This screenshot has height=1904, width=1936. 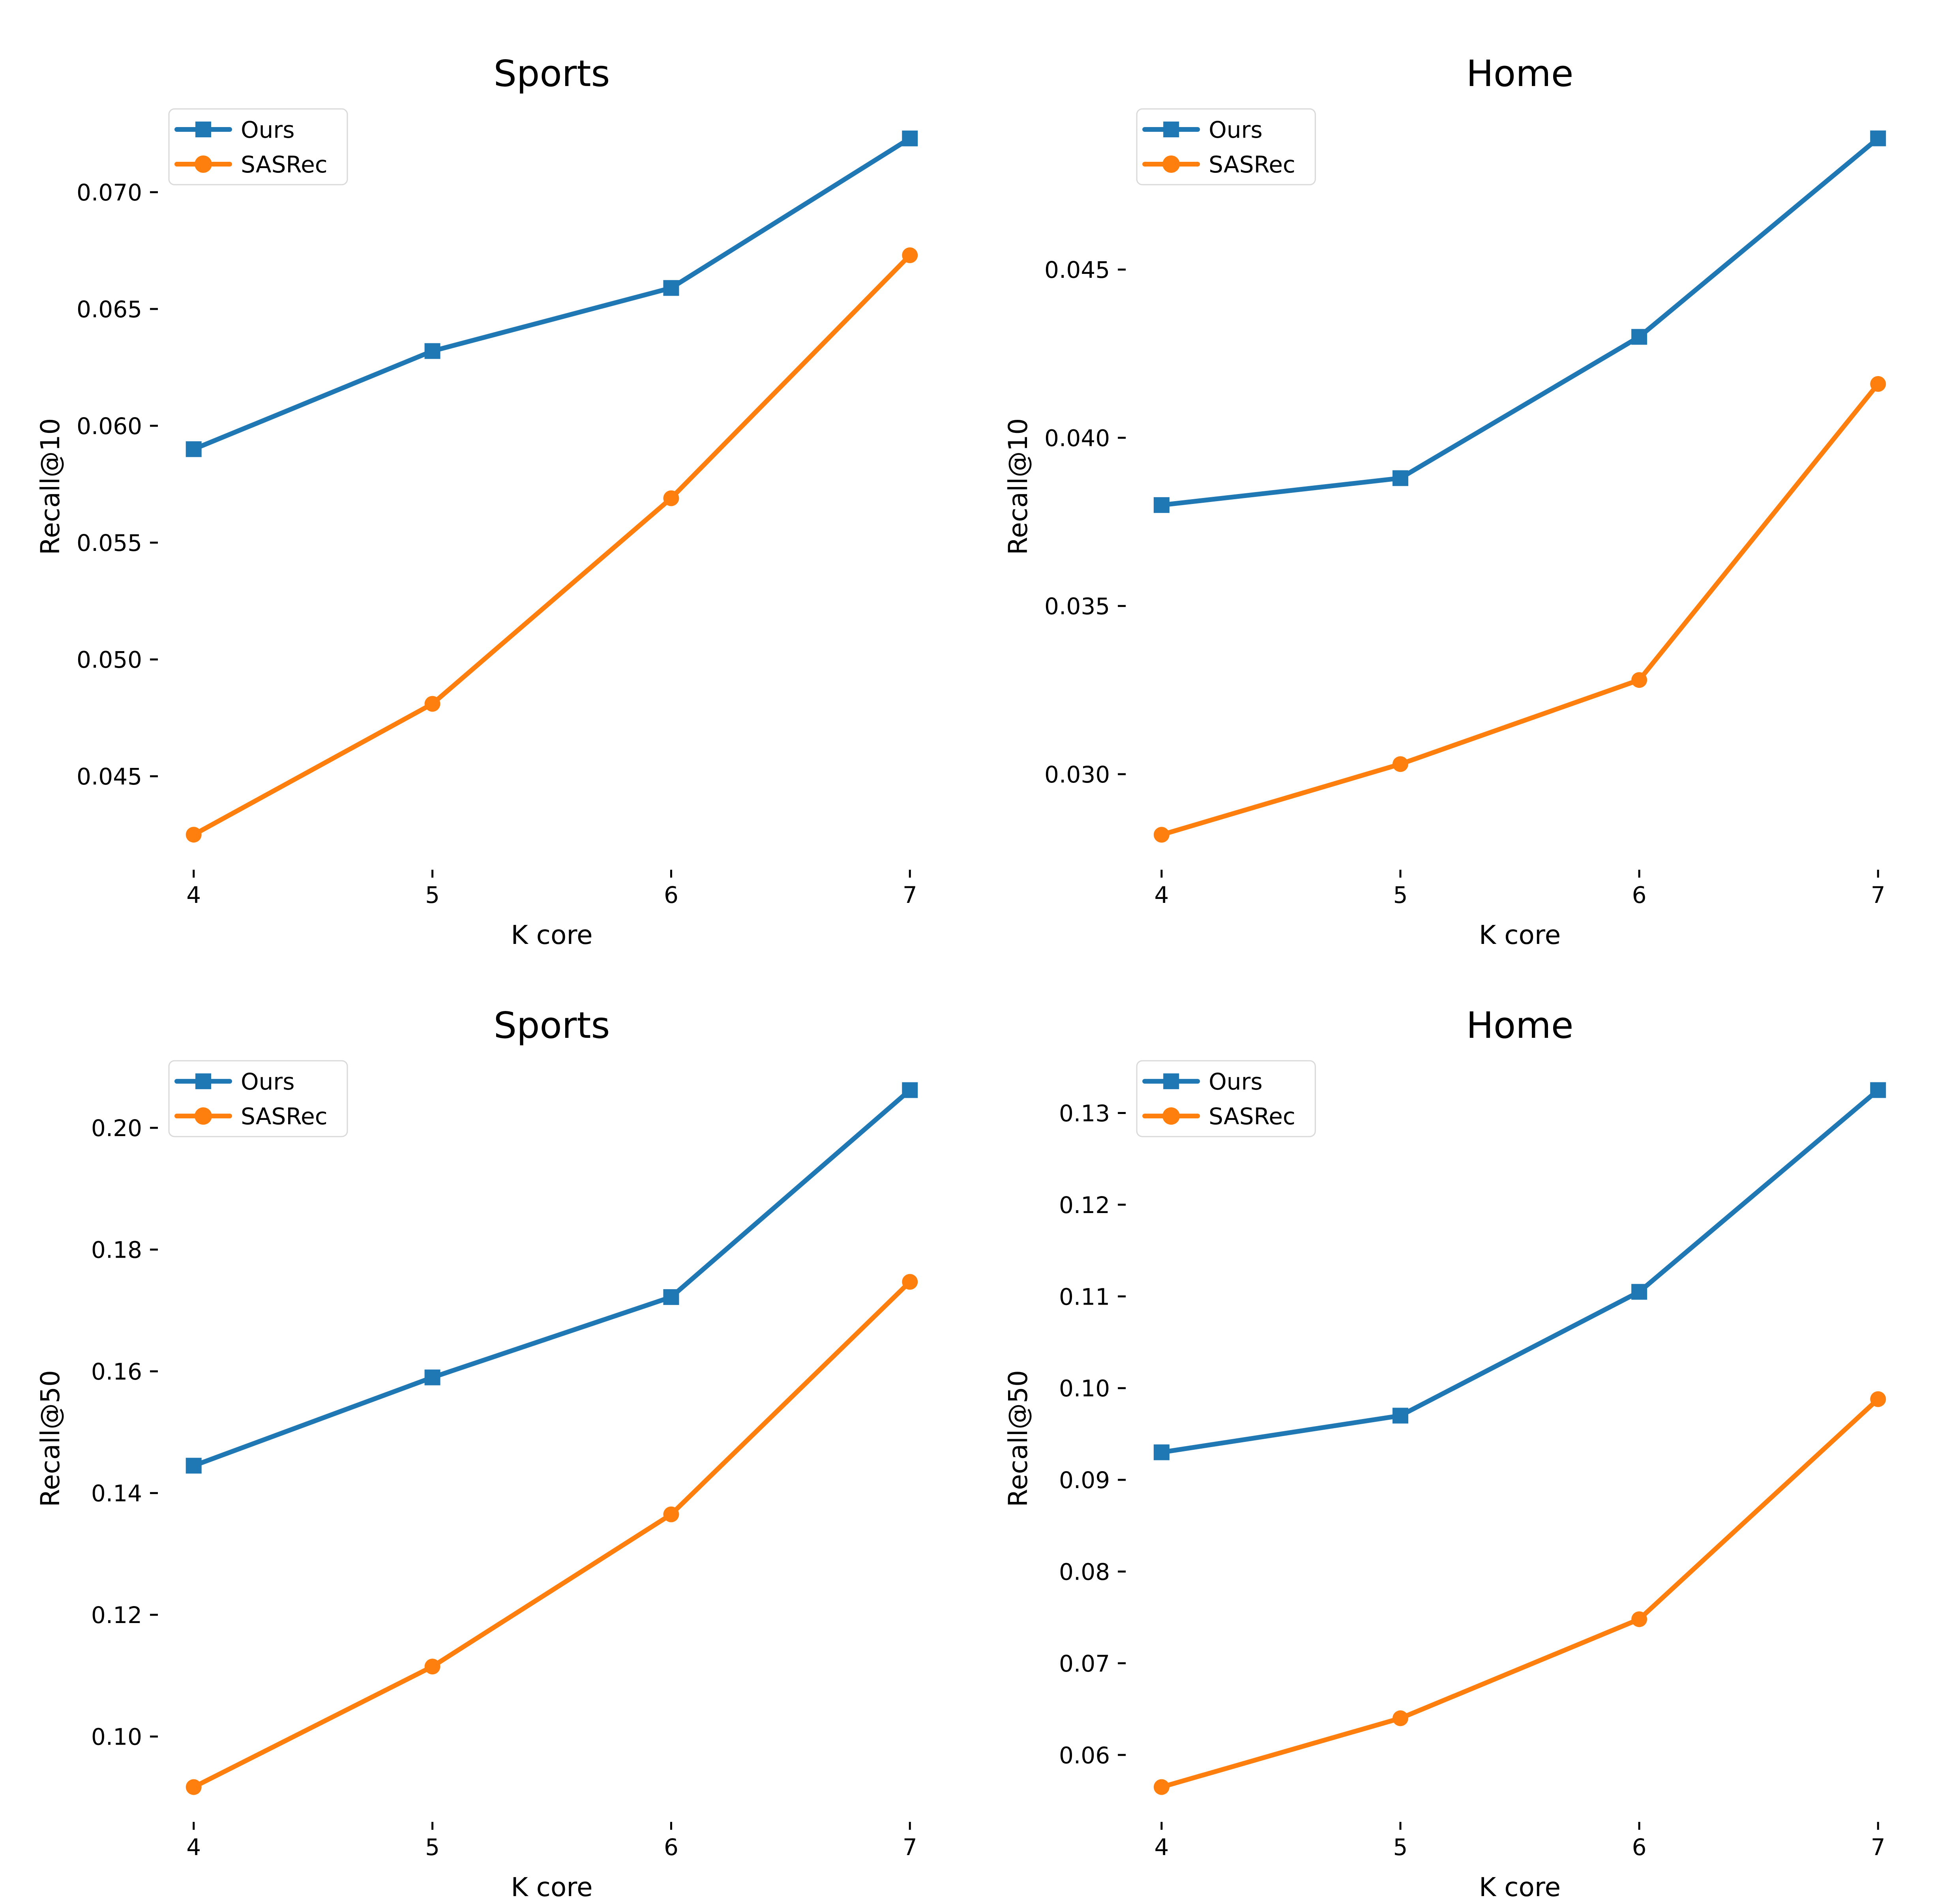 What do you see at coordinates (109, 309) in the screenshot?
I see `y-tick-label: 0.065` at bounding box center [109, 309].